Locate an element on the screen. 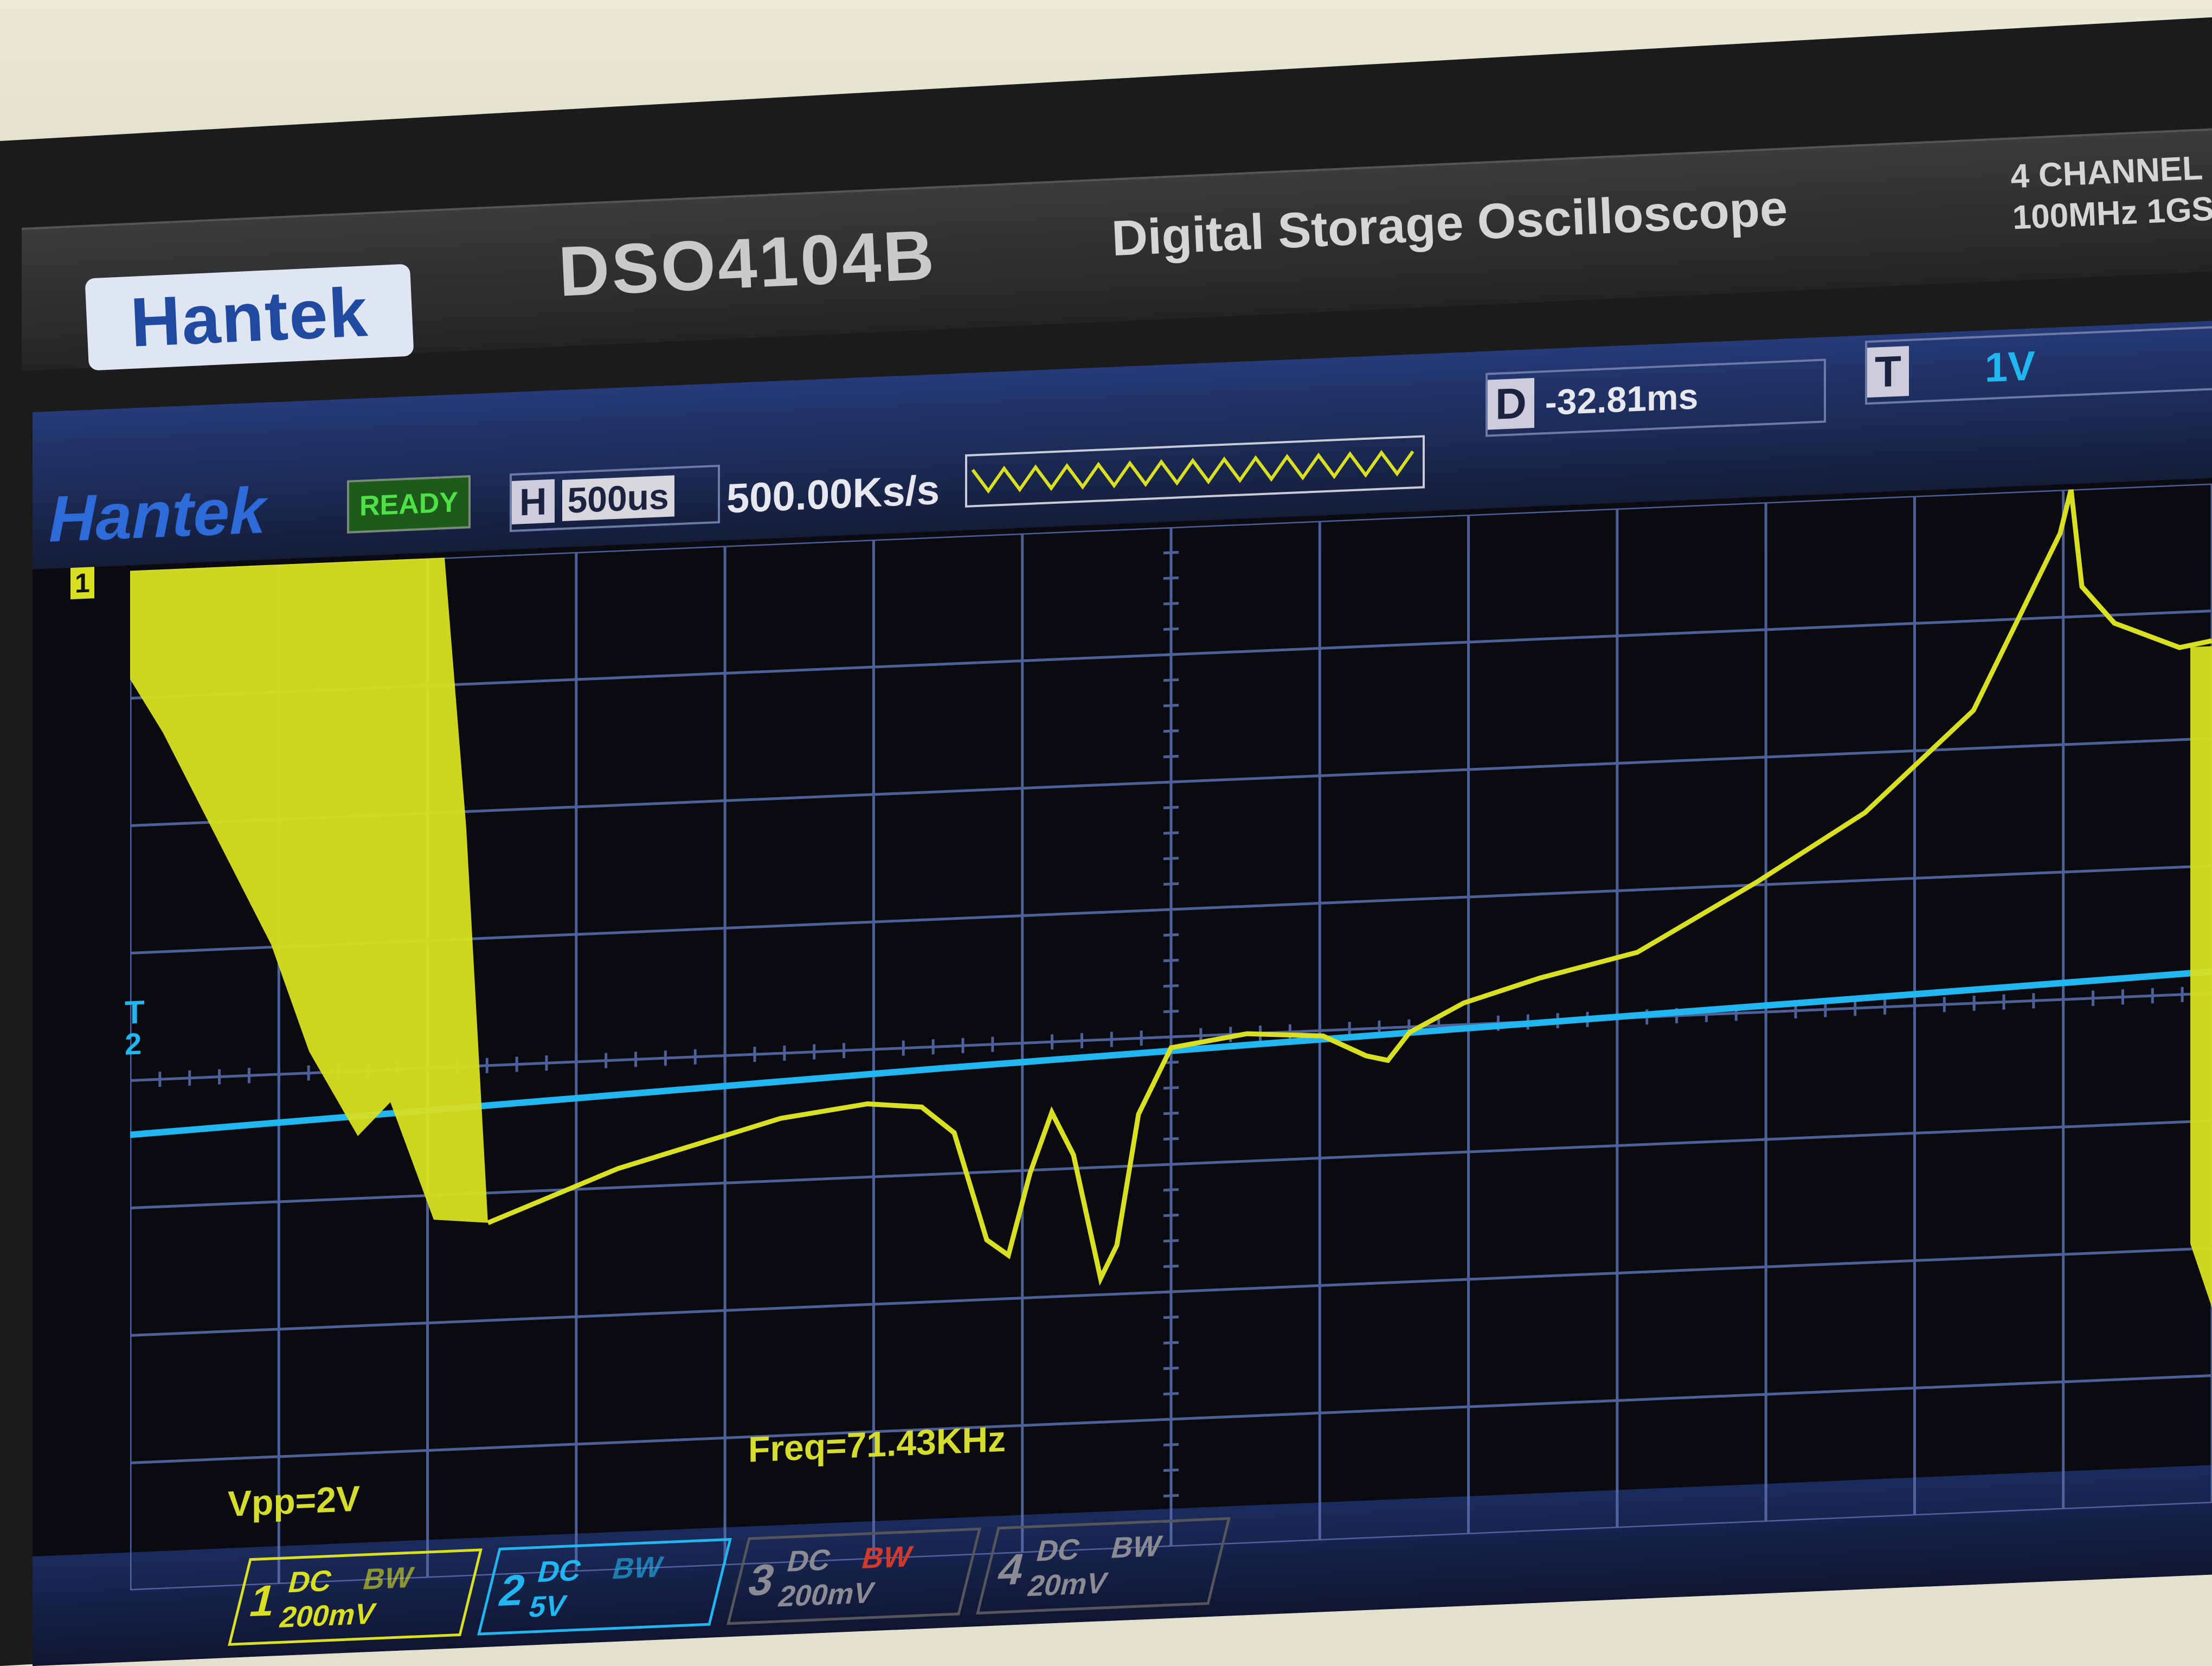 The image size is (2212, 1666). run-status-badge: READY is located at coordinates (409, 504).